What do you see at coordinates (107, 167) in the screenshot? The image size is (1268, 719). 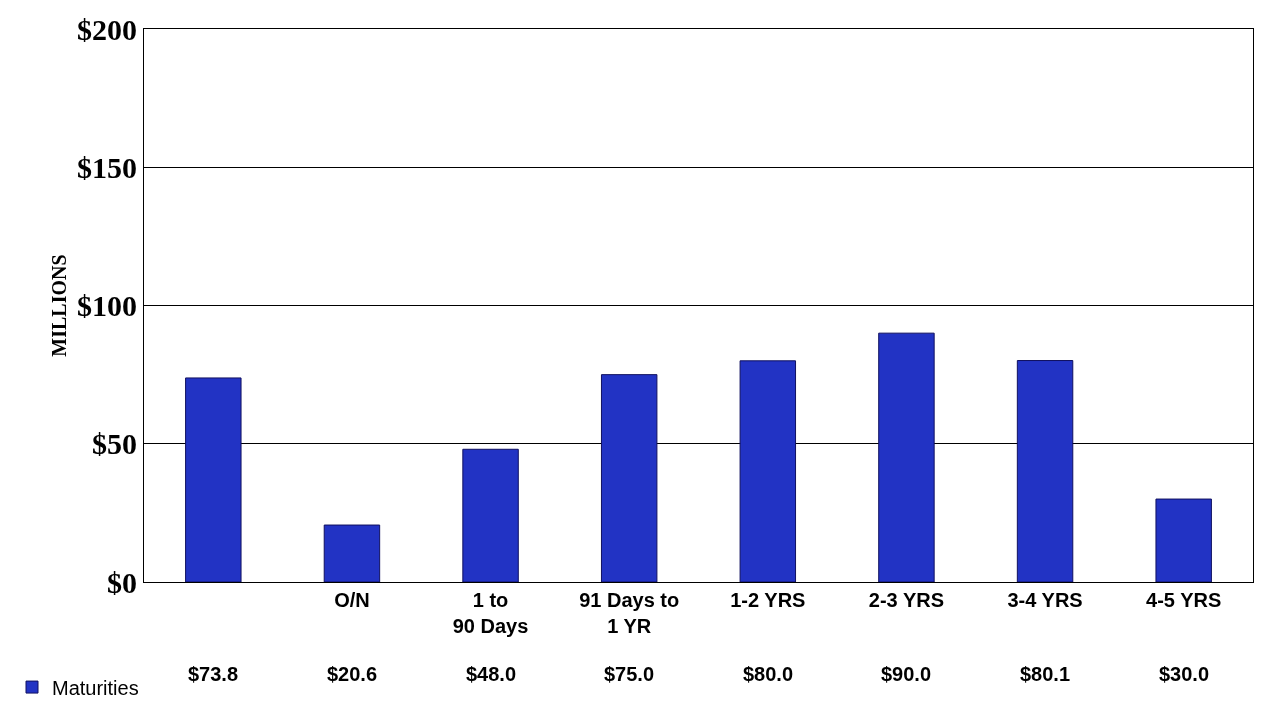 I see `y-tick-label: $150` at bounding box center [107, 167].